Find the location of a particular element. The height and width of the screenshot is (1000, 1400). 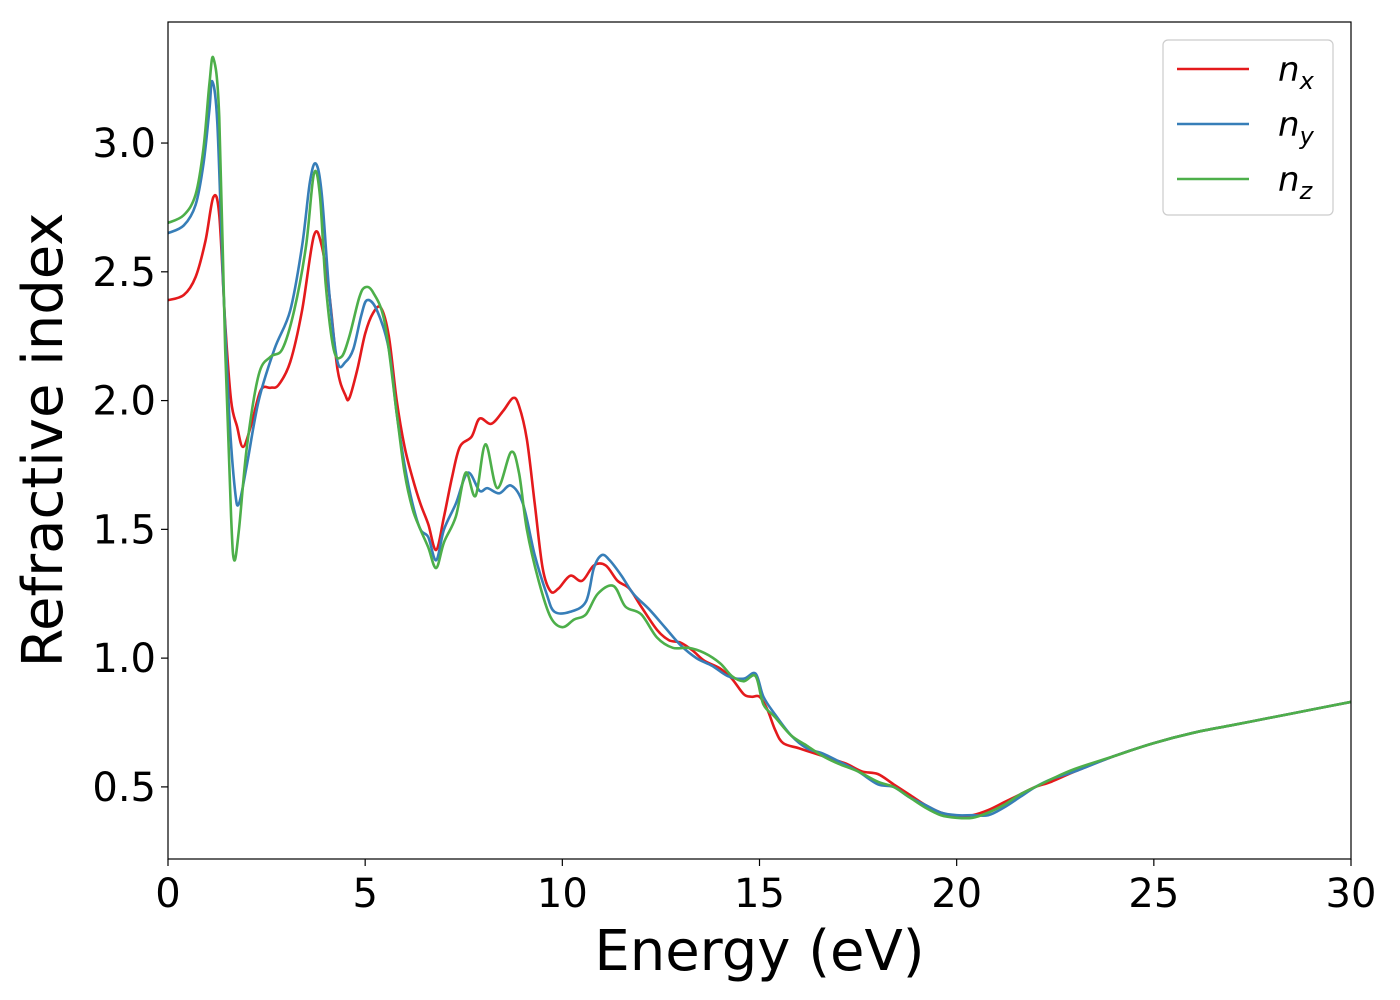

y-axis: 0.5 1.0 1.5 2.0 2.5 3.0 is located at coordinates (130, 466).